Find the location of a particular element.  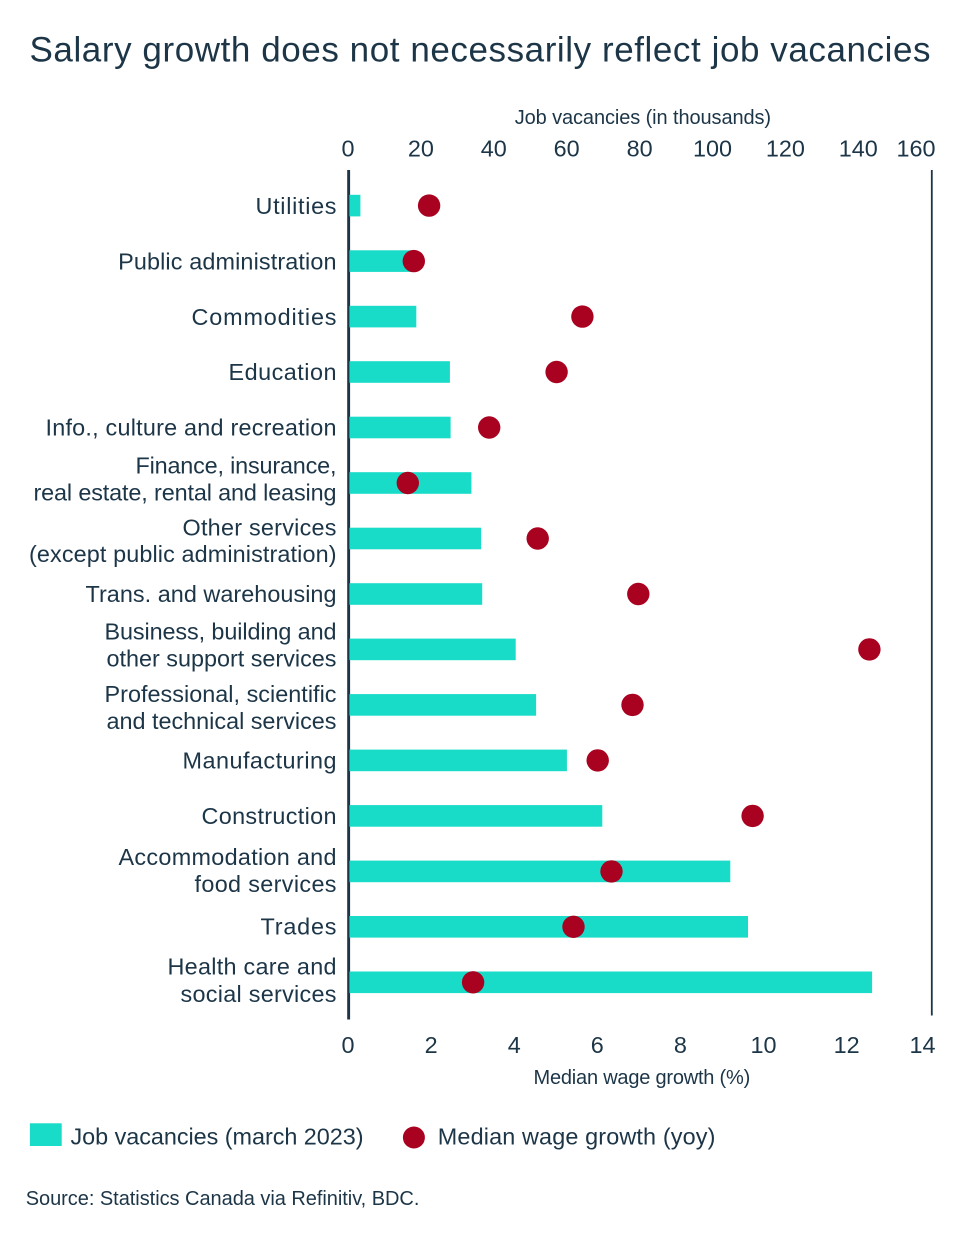

svg-text: Manufacturing is located at coordinates (260, 761).